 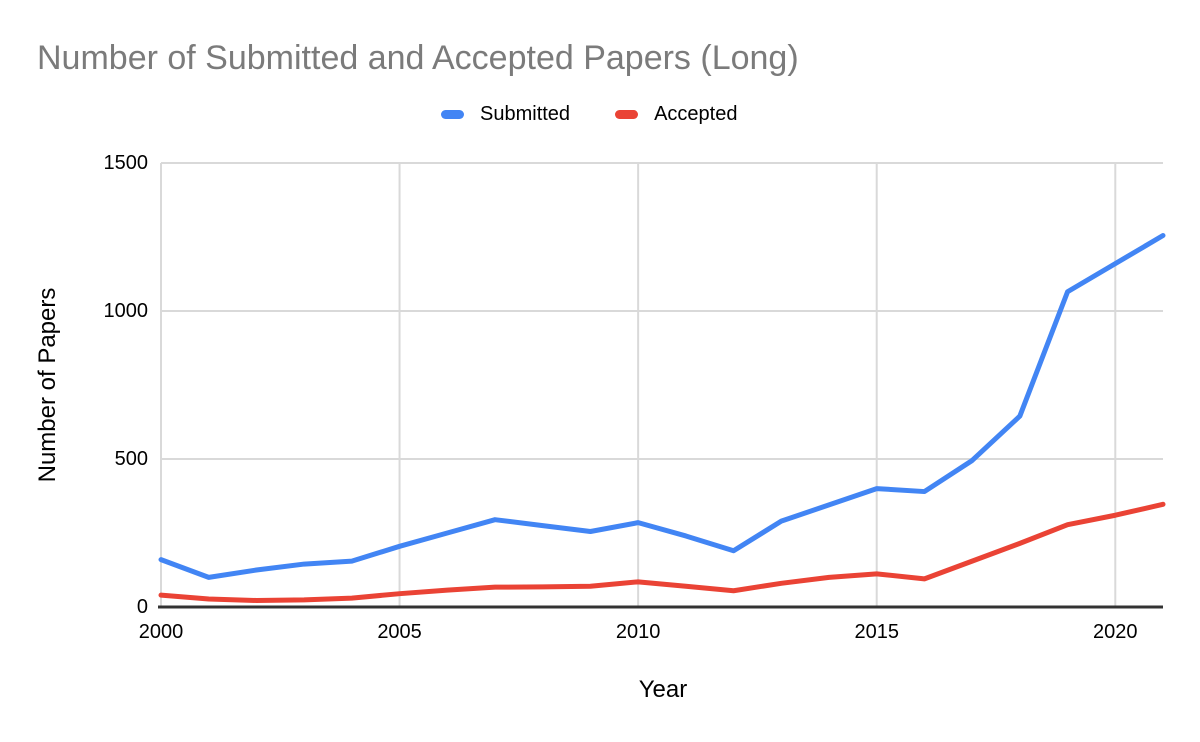 I want to click on legend-item-accepted: Accepted, so click(x=676, y=114).